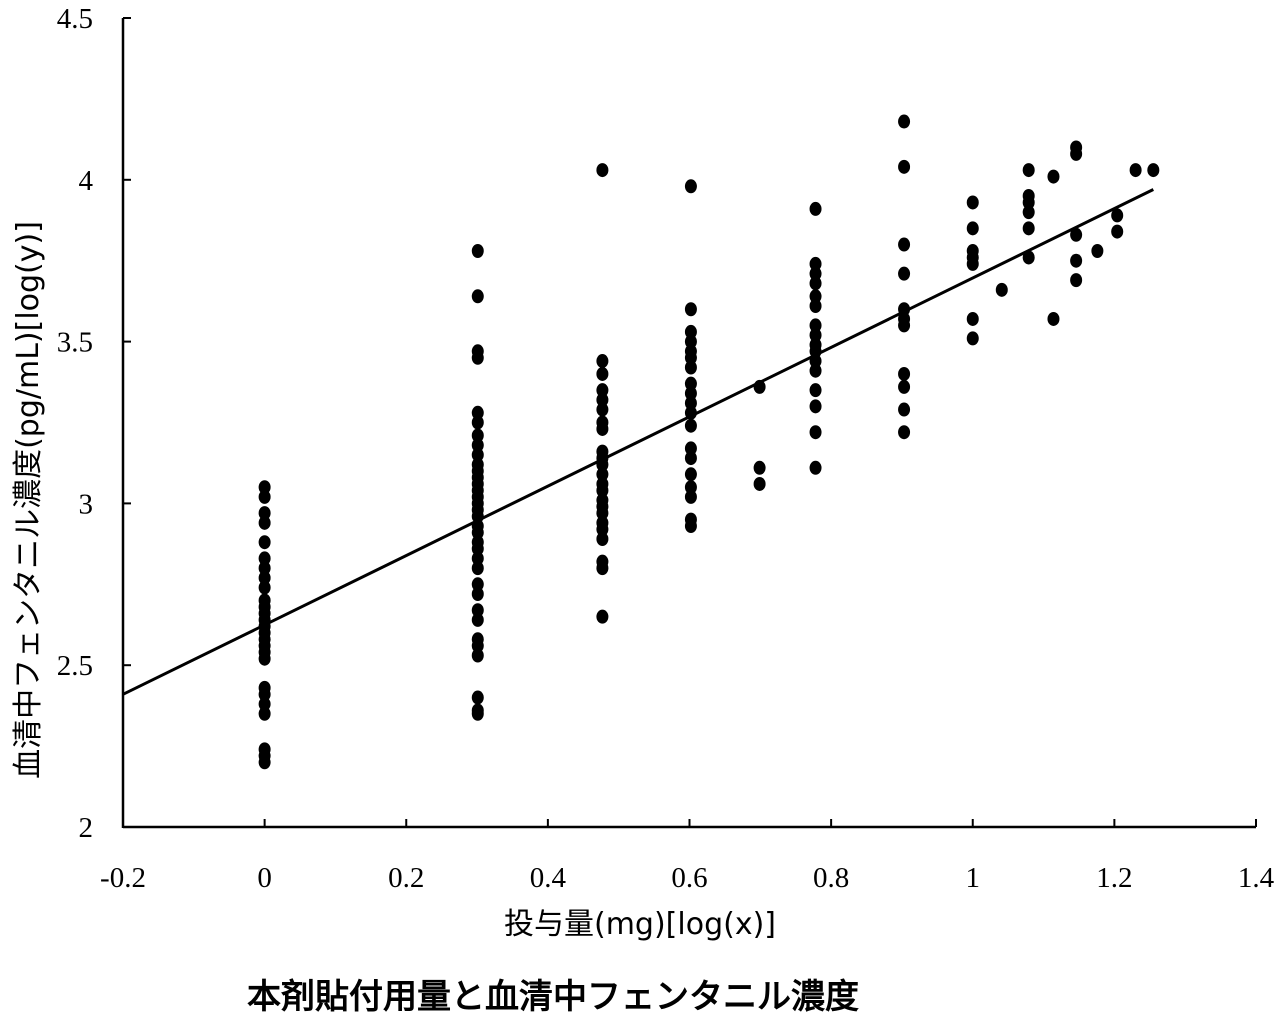 The height and width of the screenshot is (1020, 1281). I want to click on y-axis-title: 血清中フェンタニル濃度(pg/mL)[log(y)], so click(28, 500).